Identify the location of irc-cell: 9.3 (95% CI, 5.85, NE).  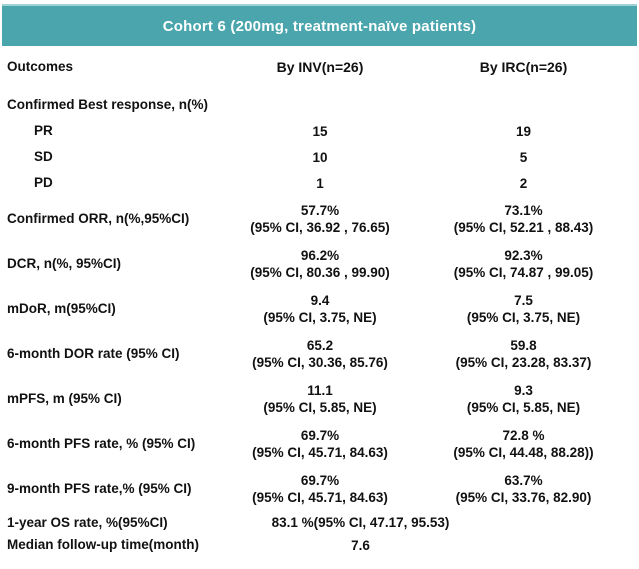
(523, 399).